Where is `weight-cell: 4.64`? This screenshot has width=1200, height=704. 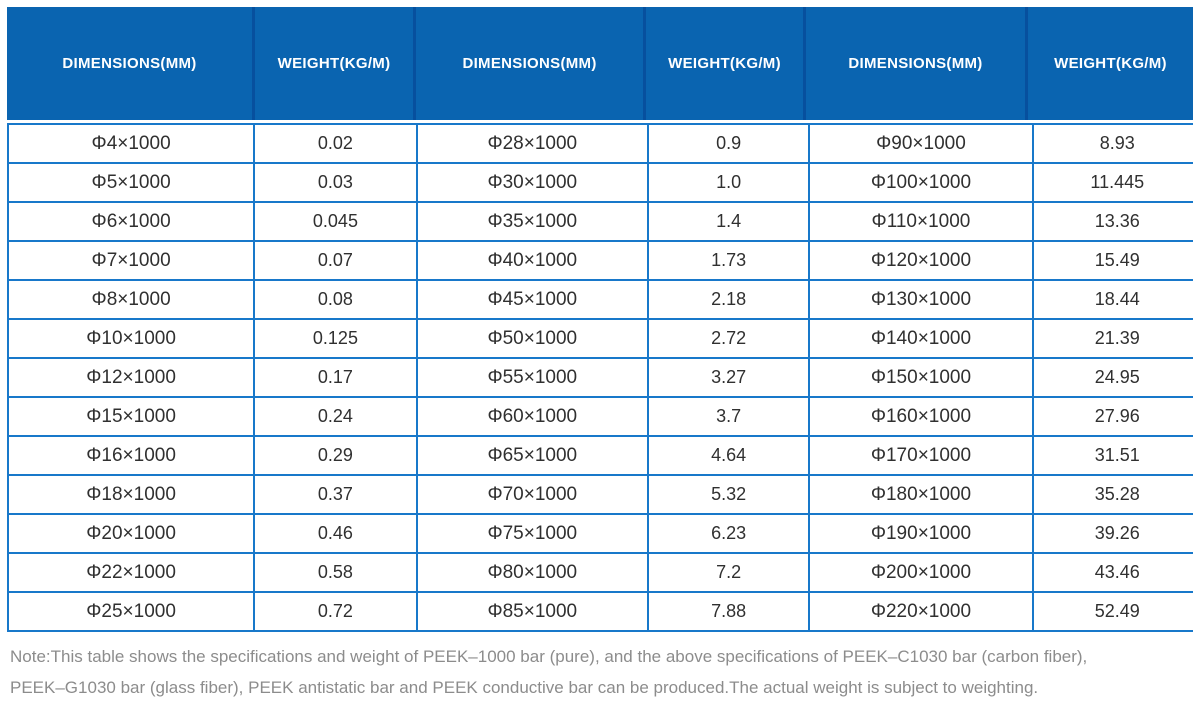 weight-cell: 4.64 is located at coordinates (728, 455).